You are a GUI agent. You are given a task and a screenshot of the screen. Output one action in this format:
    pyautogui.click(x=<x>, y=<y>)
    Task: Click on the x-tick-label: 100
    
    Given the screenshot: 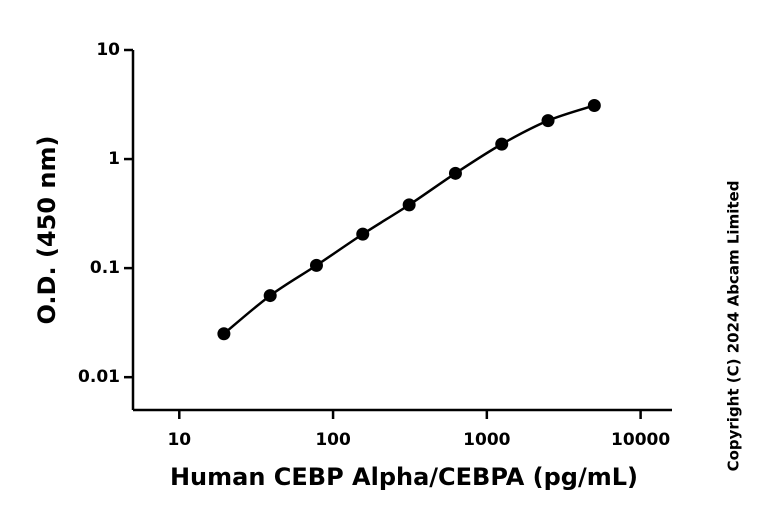 What is the action you would take?
    pyautogui.click(x=333, y=440)
    